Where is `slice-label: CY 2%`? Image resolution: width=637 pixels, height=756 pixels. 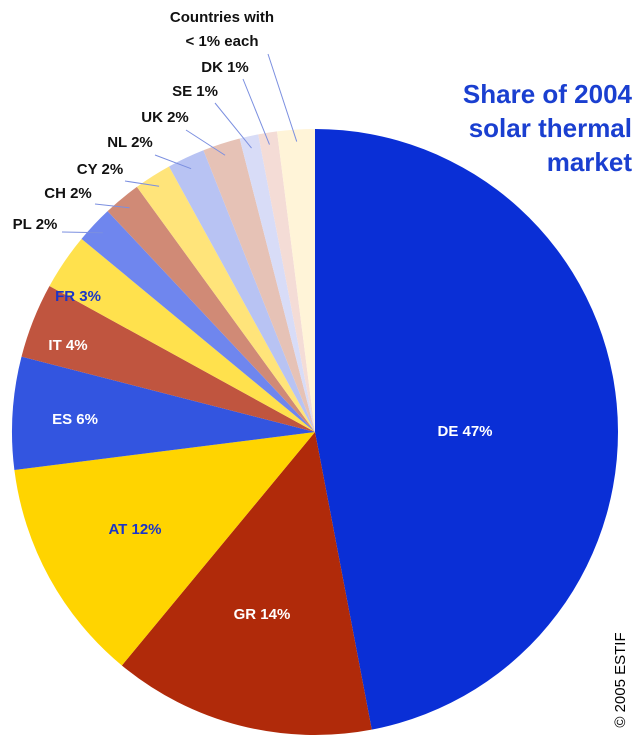
slice-label: CY 2% is located at coordinates (100, 169).